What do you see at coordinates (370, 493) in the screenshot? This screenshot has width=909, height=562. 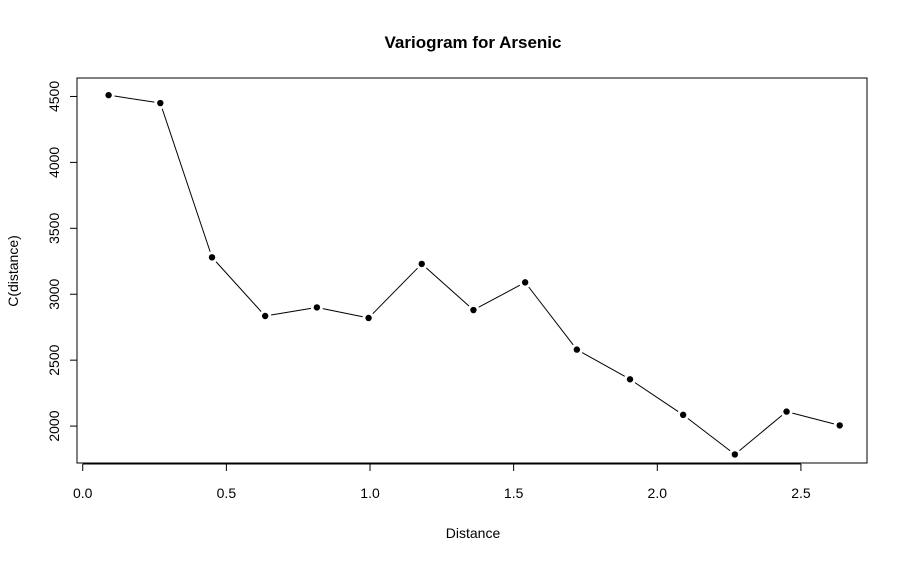 I see `x-tick-label: 1.0` at bounding box center [370, 493].